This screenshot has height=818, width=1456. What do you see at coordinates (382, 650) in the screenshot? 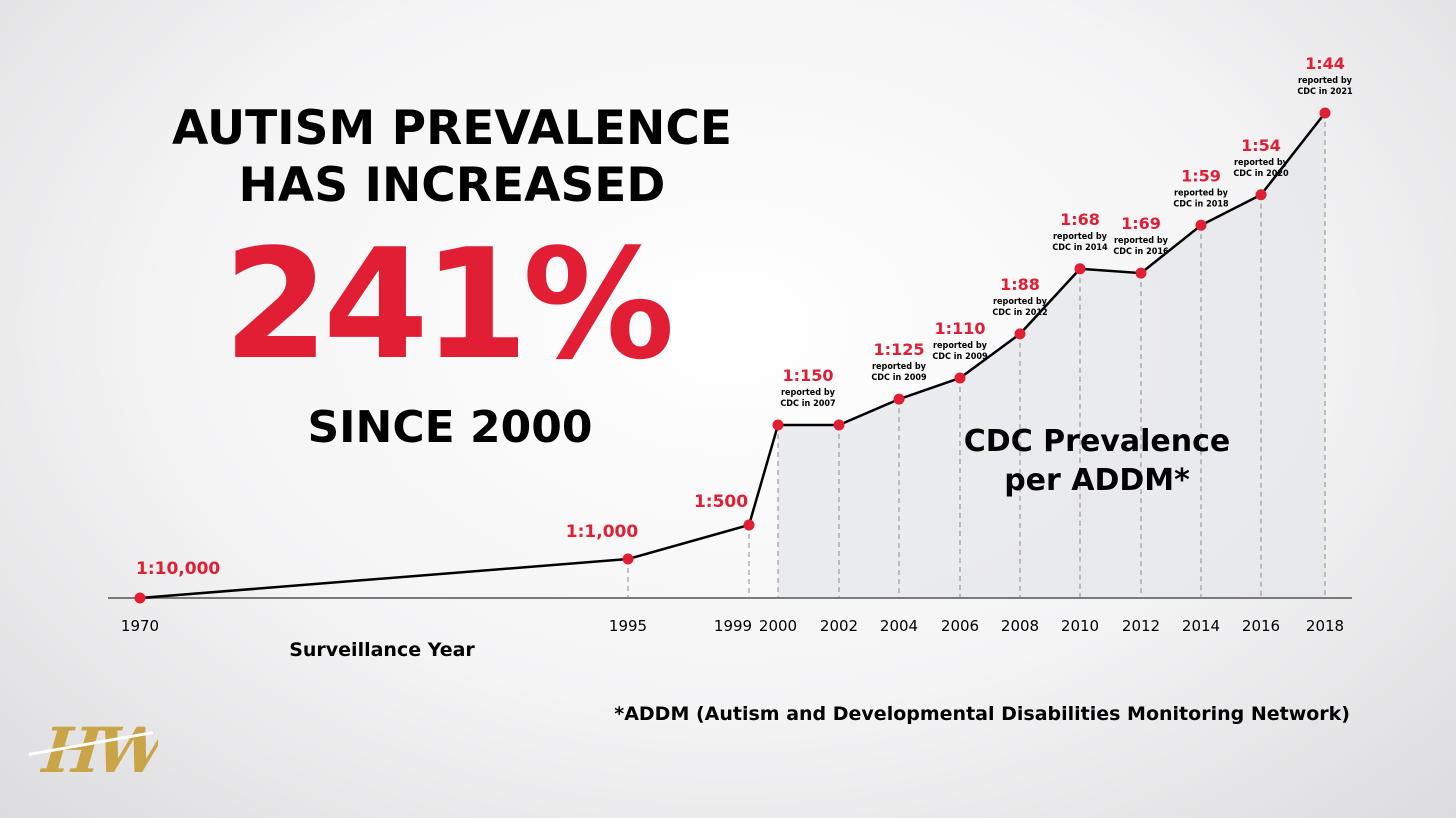
I see `x-axis-label: Surveillance Year` at bounding box center [382, 650].